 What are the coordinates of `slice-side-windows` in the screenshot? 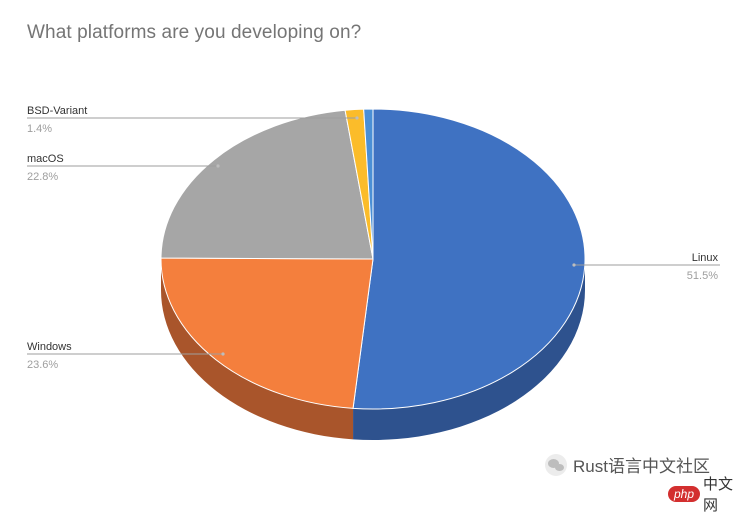 It's located at (257, 349).